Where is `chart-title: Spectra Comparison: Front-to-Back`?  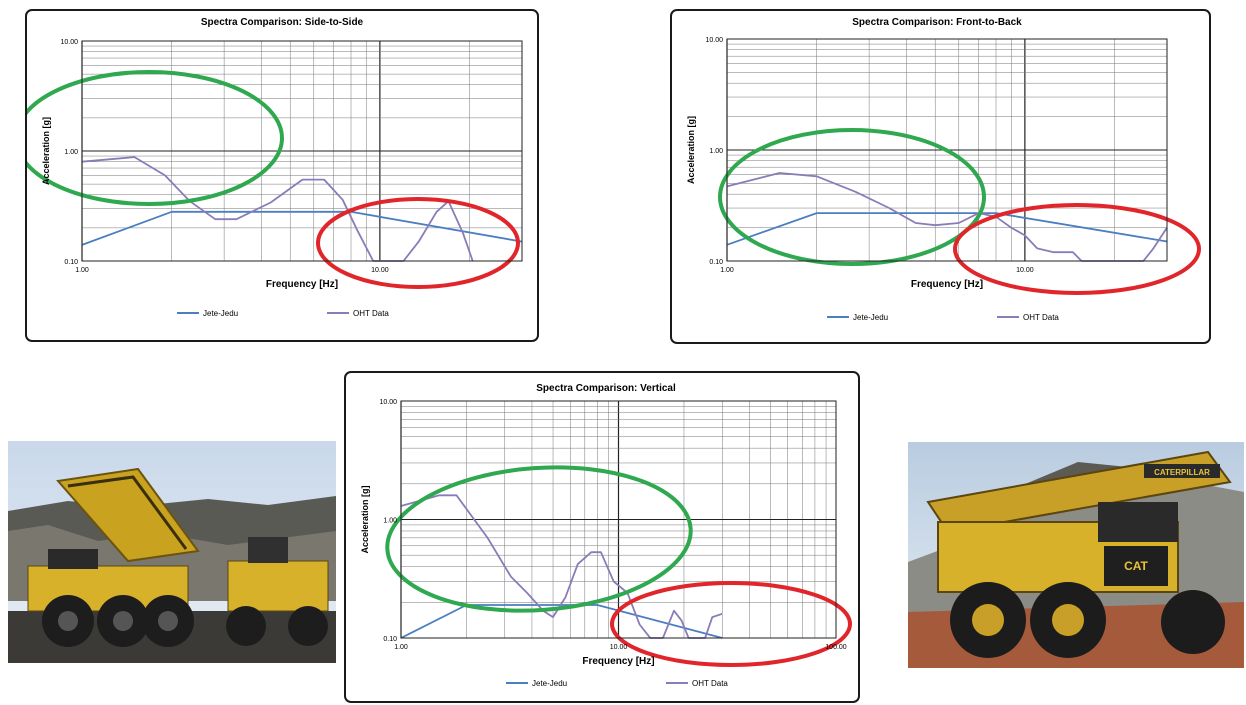
chart-title: Spectra Comparison: Front-to-Back is located at coordinates (937, 22).